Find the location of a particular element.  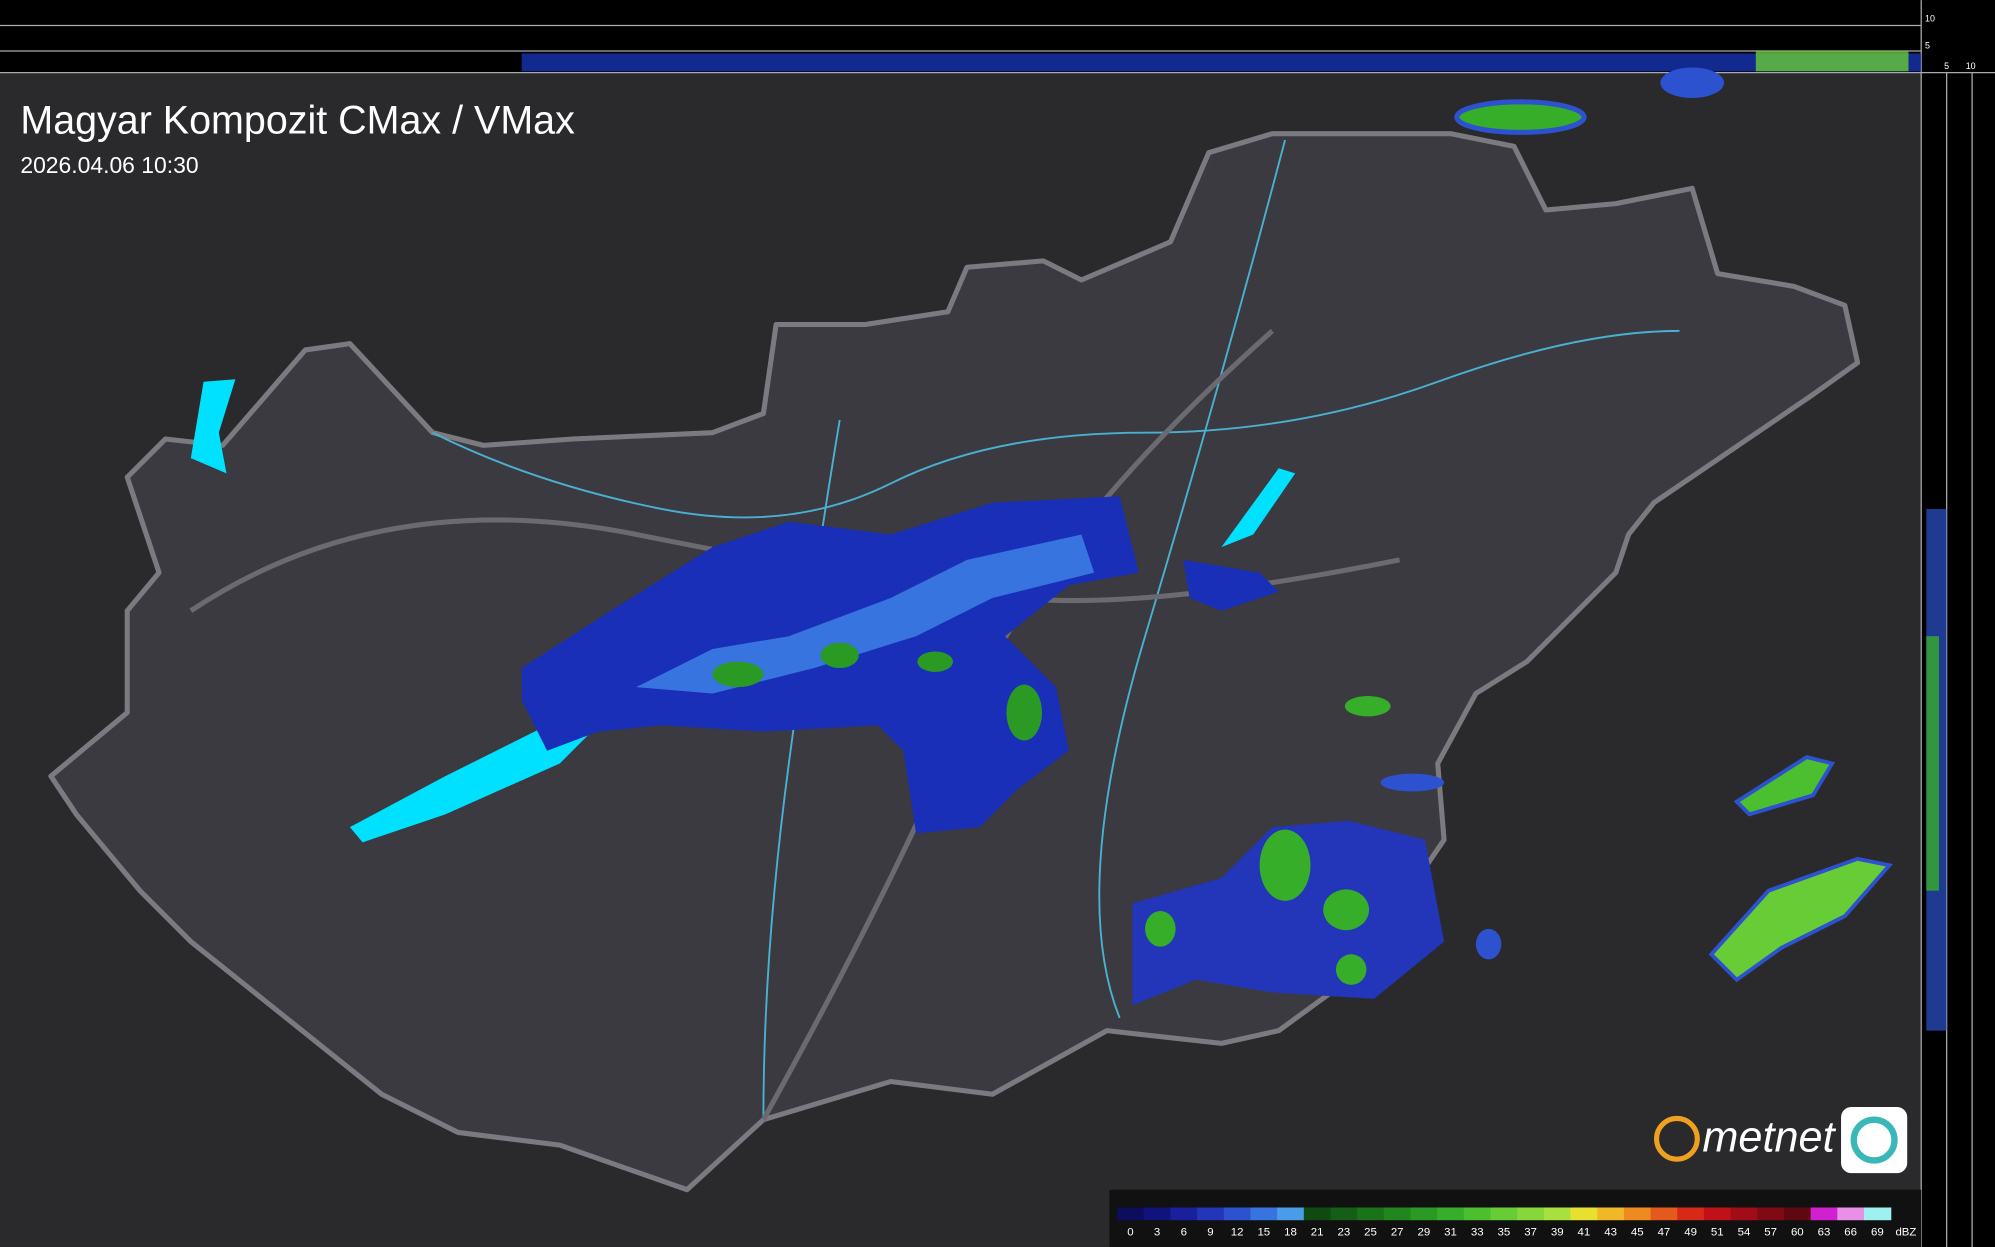

side-profile-echo is located at coordinates (1933, 763).